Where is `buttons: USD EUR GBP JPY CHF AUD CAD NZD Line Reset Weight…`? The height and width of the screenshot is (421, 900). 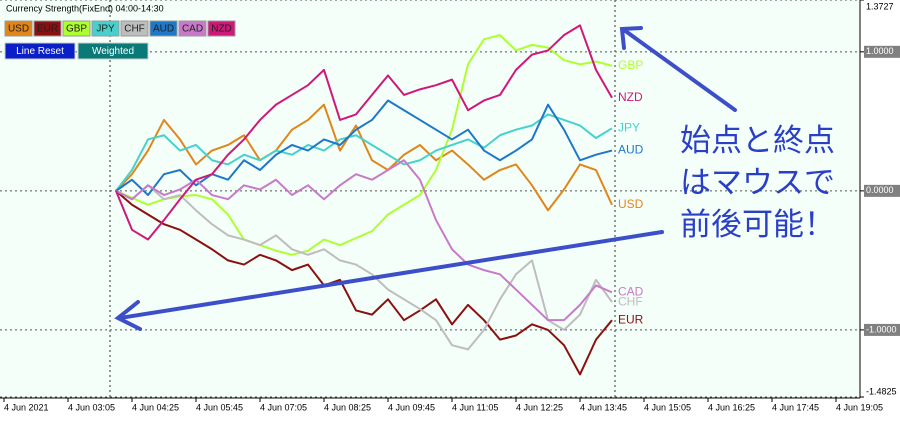
buttons: USD EUR GBP JPY CHF AUD CAD NZD Line Reset Weight… is located at coordinates (120, 40).